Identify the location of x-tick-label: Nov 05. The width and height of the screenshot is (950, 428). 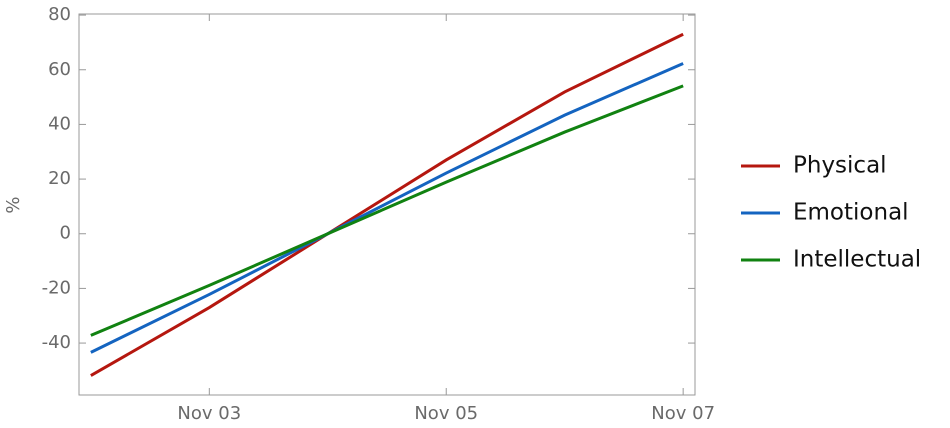
(446, 413).